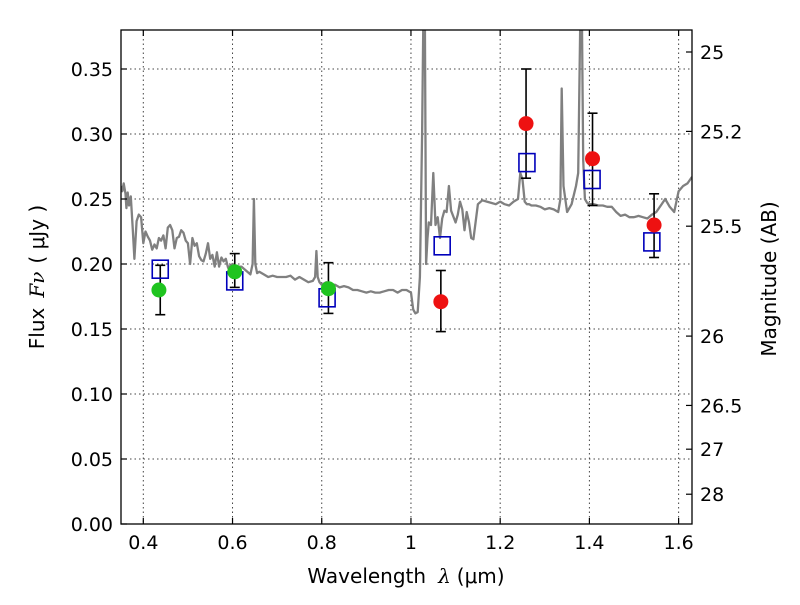 This screenshot has width=800, height=605. Describe the element at coordinates (712, 495) in the screenshot. I see `mag-tick-label: 28` at that location.